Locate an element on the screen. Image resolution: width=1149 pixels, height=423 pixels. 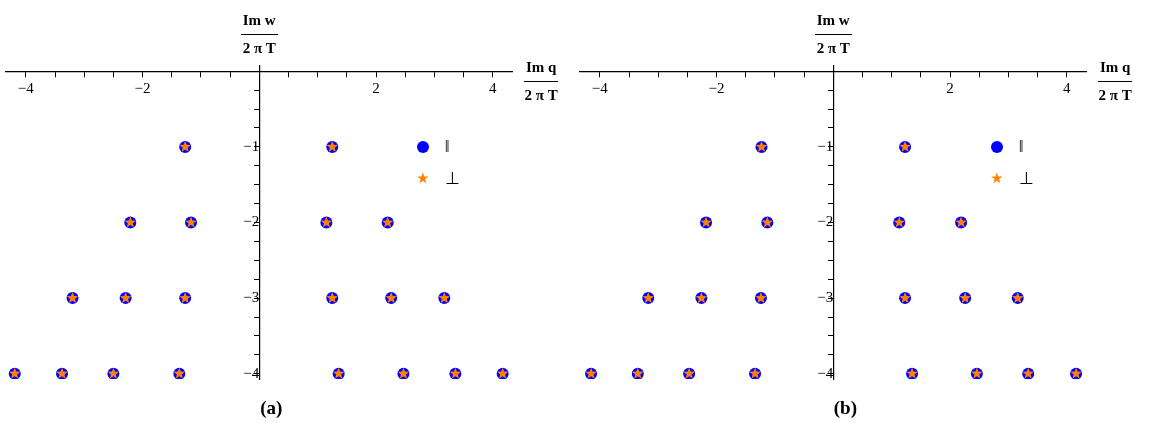
text: (a) is located at coordinates (271, 408).